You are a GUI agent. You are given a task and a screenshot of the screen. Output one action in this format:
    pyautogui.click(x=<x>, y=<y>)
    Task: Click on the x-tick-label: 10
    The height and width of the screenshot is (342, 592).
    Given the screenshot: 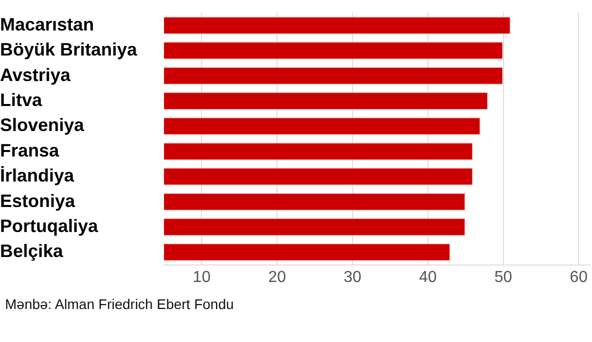 What is the action you would take?
    pyautogui.click(x=201, y=277)
    